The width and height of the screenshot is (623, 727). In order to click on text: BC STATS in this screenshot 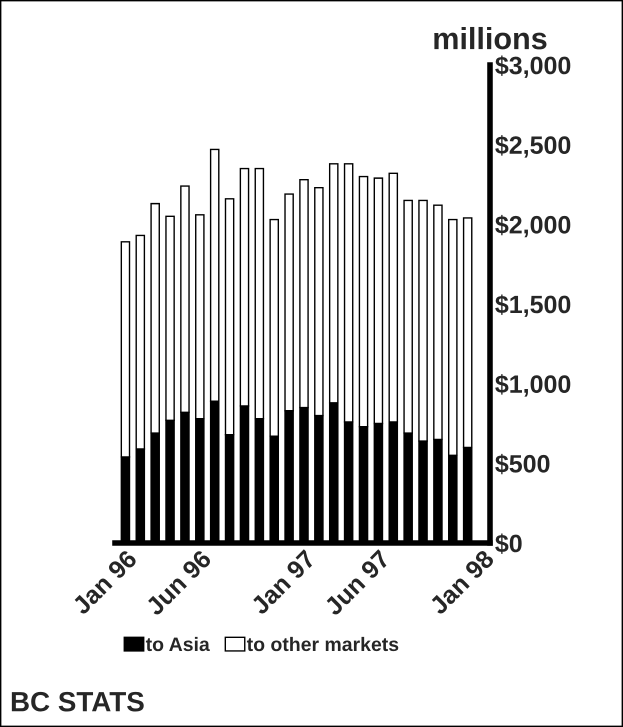, I will do `click(78, 702)`.